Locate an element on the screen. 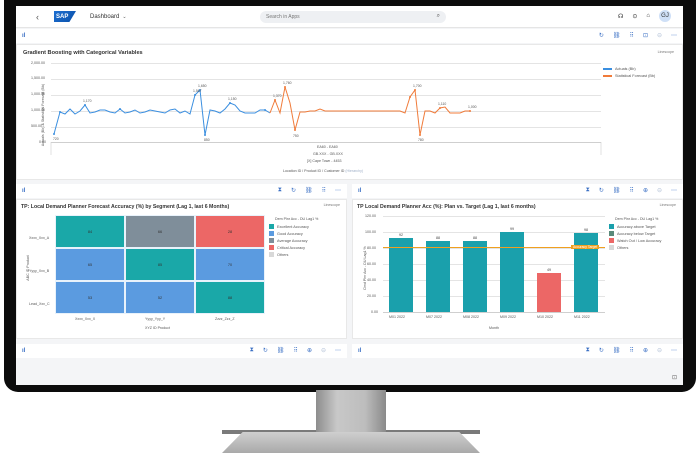 Image resolution: width=700 pixels, height=453 pixels. legend-item: Excellent Accuracy is located at coordinates (289, 226).